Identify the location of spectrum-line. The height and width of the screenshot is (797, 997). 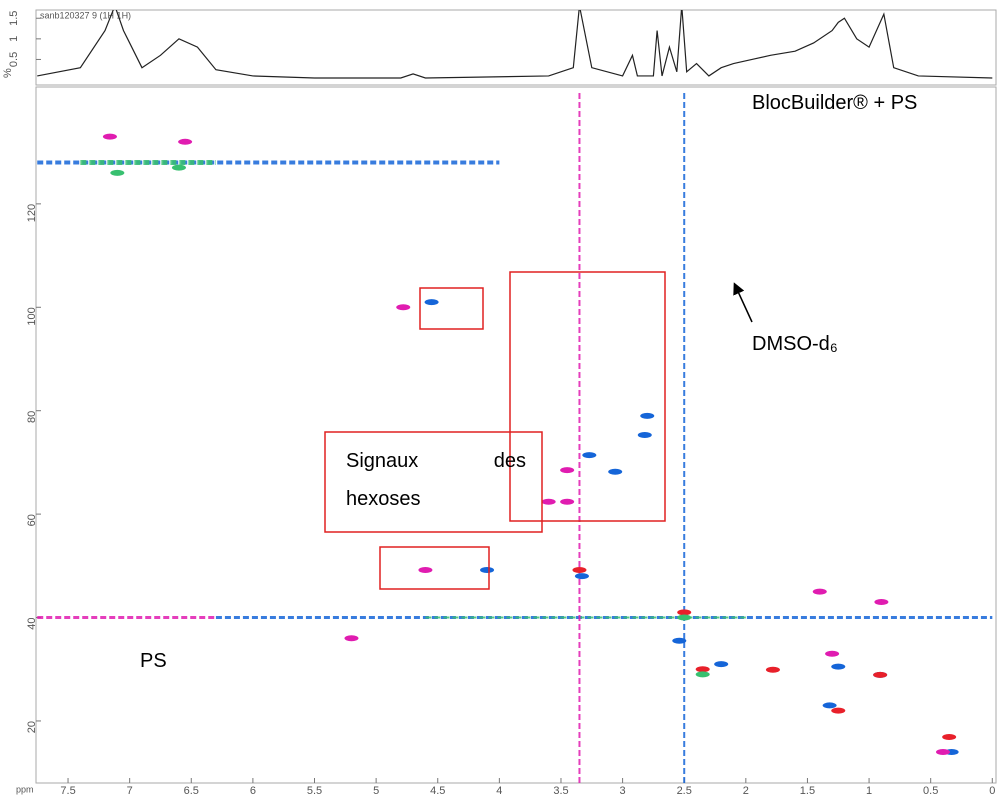
(515, 44).